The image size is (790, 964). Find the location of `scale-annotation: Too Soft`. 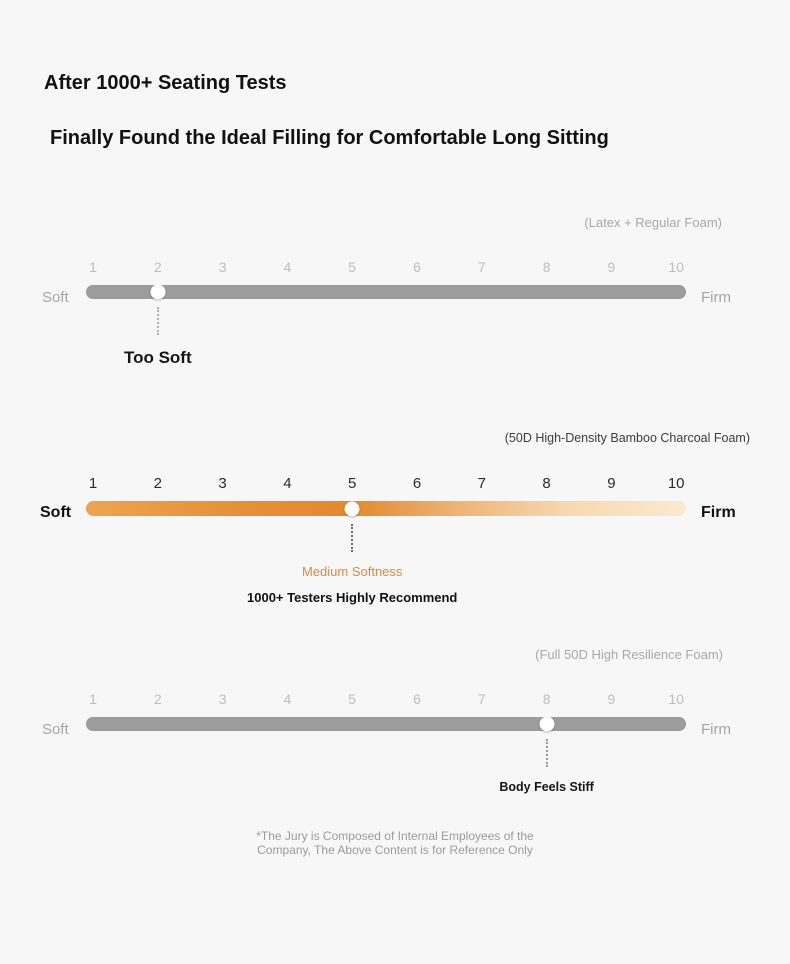

scale-annotation: Too Soft is located at coordinates (158, 358).